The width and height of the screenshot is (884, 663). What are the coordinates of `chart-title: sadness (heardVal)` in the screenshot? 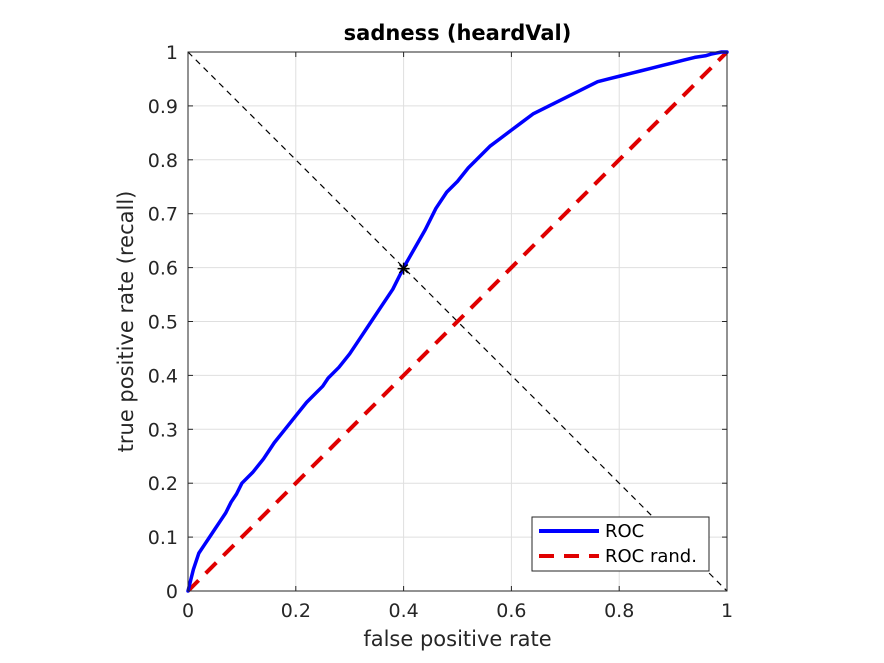 It's located at (458, 33).